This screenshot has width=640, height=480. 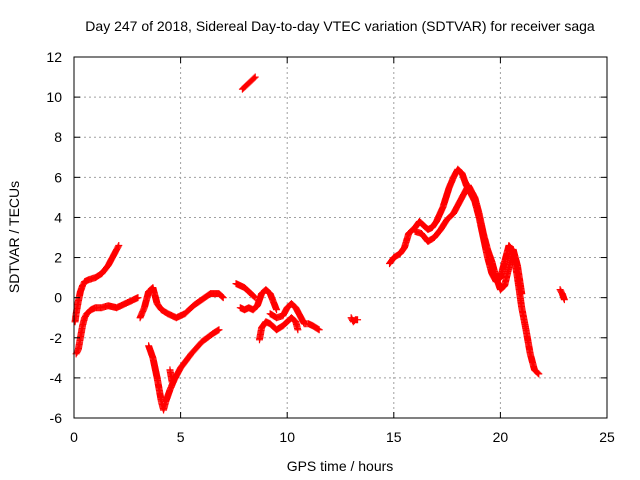 I want to click on y-axis-label: SDTVAR / TECUs, so click(x=14, y=237).